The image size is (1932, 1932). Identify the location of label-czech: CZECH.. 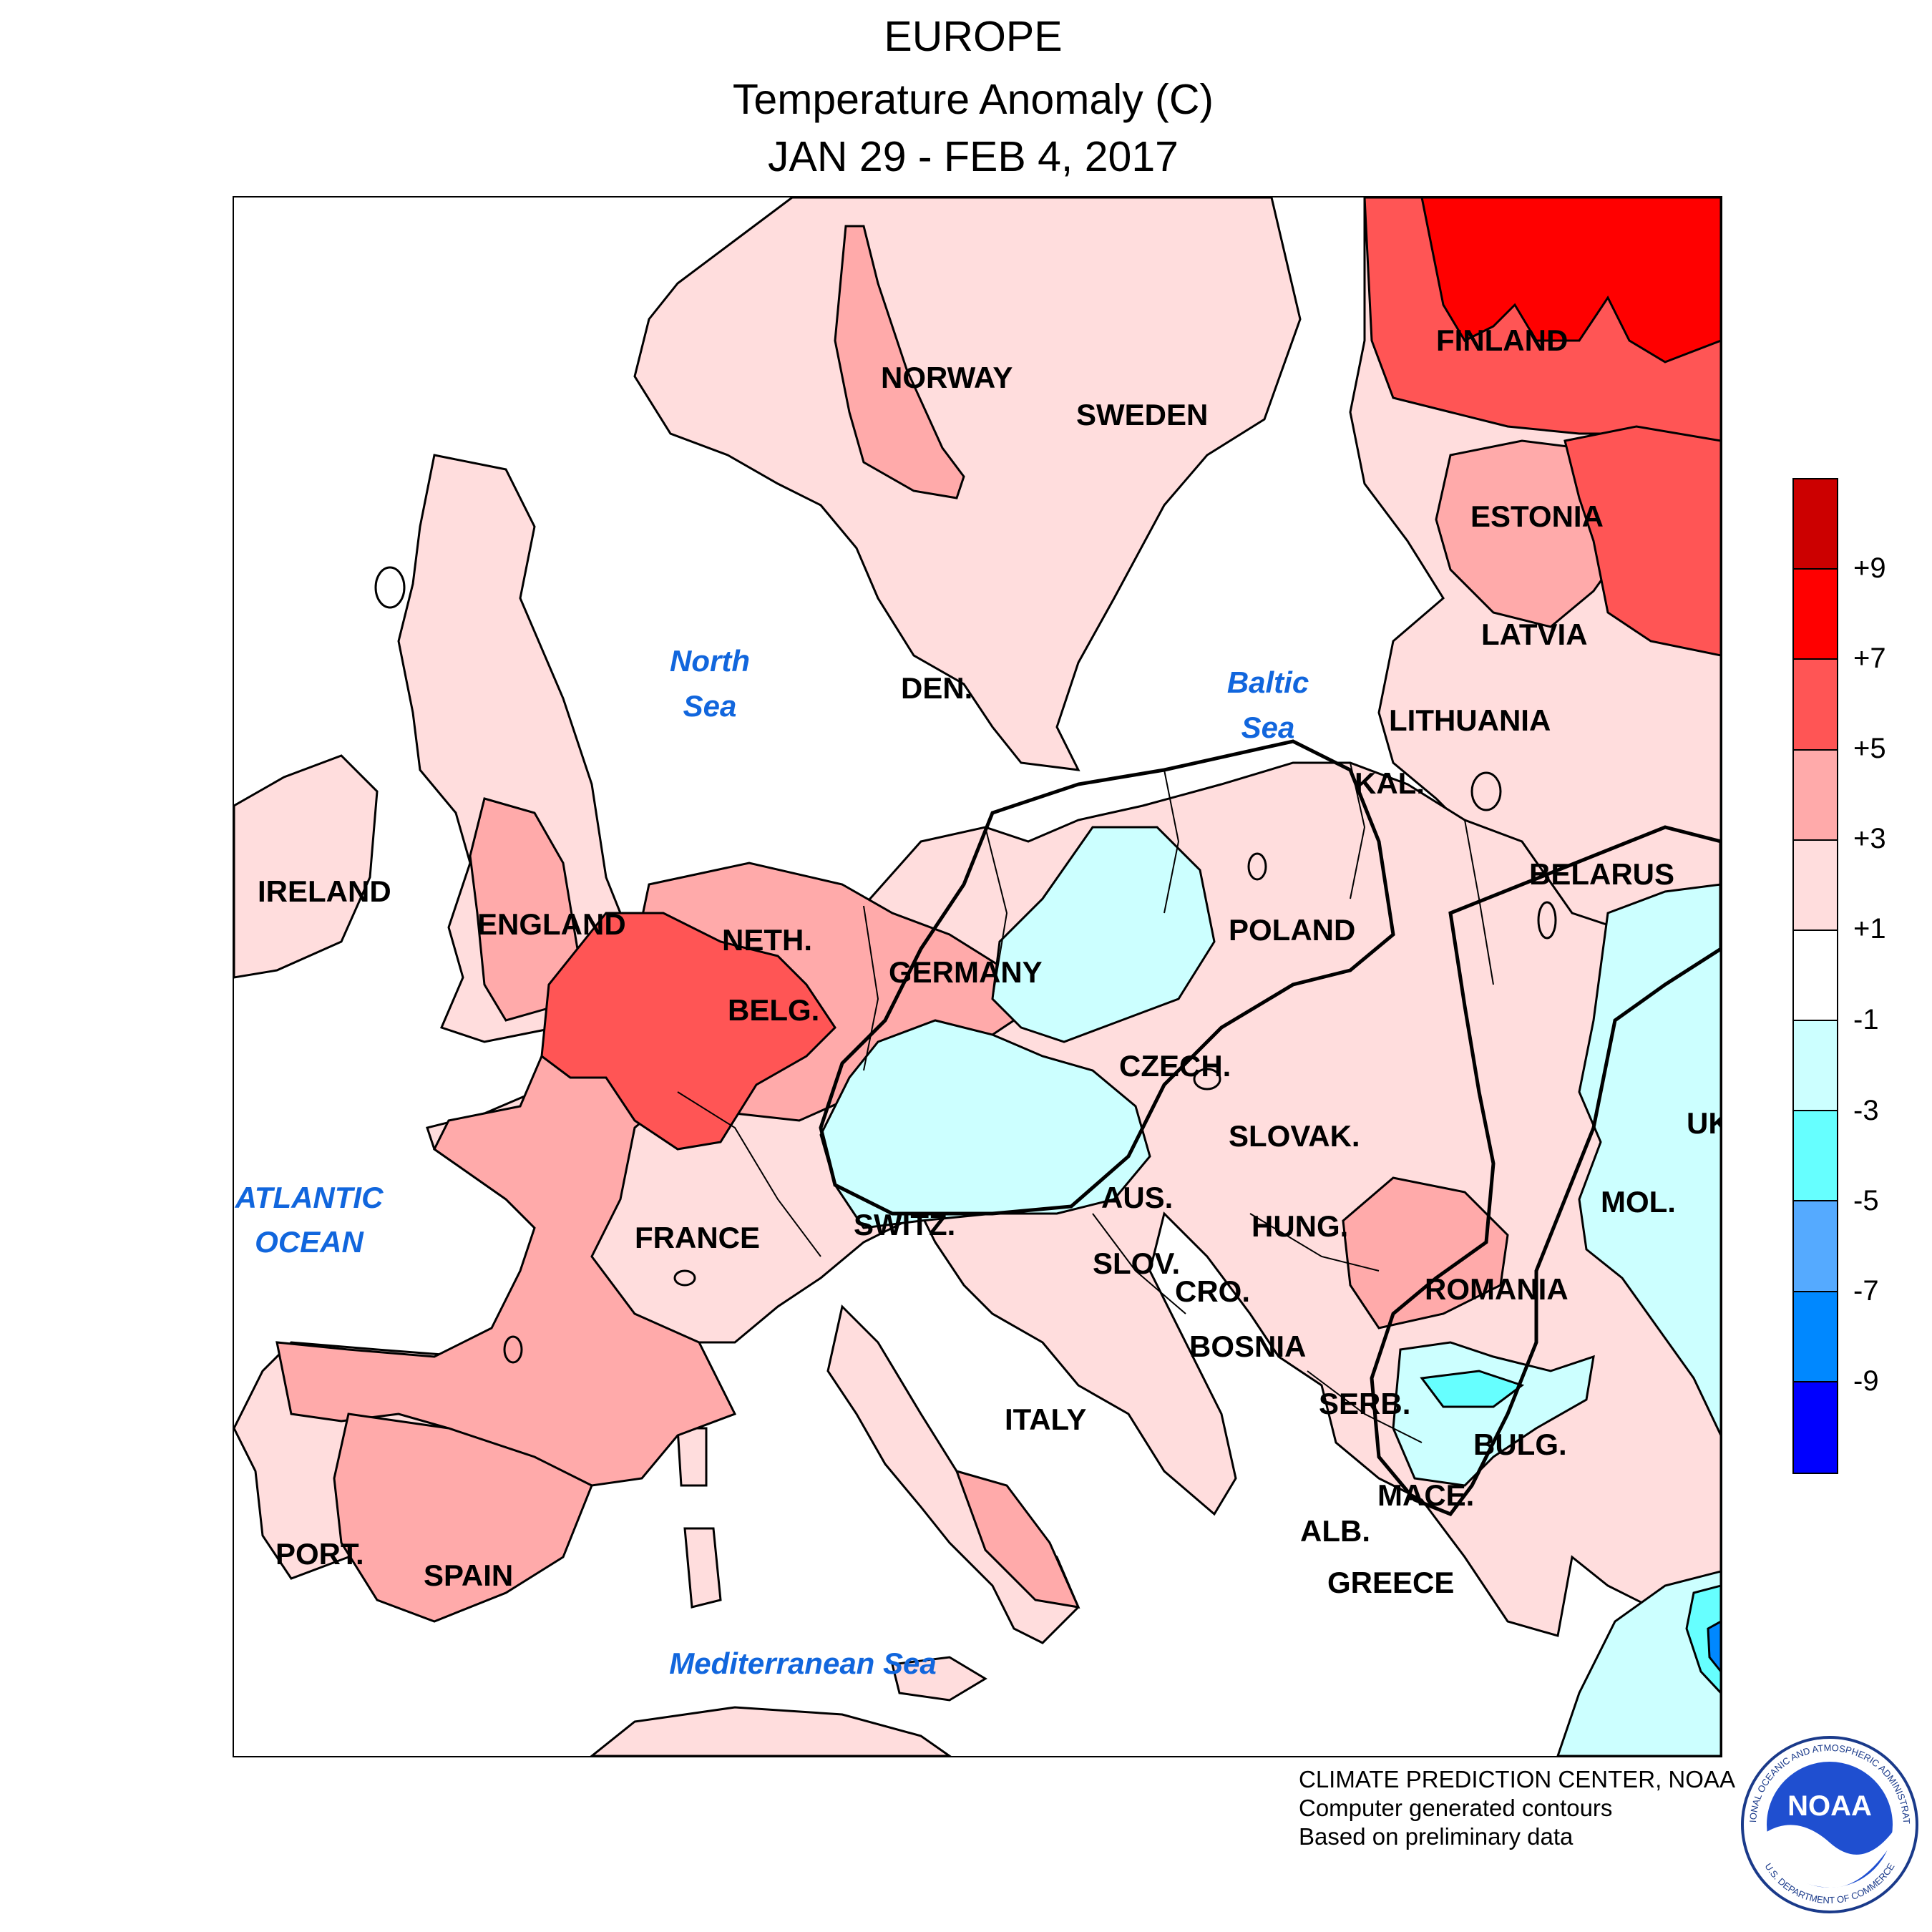
(1175, 1066).